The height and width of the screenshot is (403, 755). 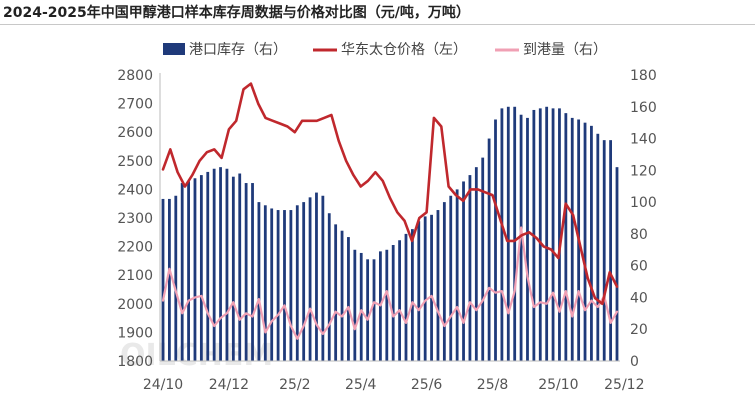 I want to click on legend-label-arrivals: 到港量（右）, so click(x=565, y=50).